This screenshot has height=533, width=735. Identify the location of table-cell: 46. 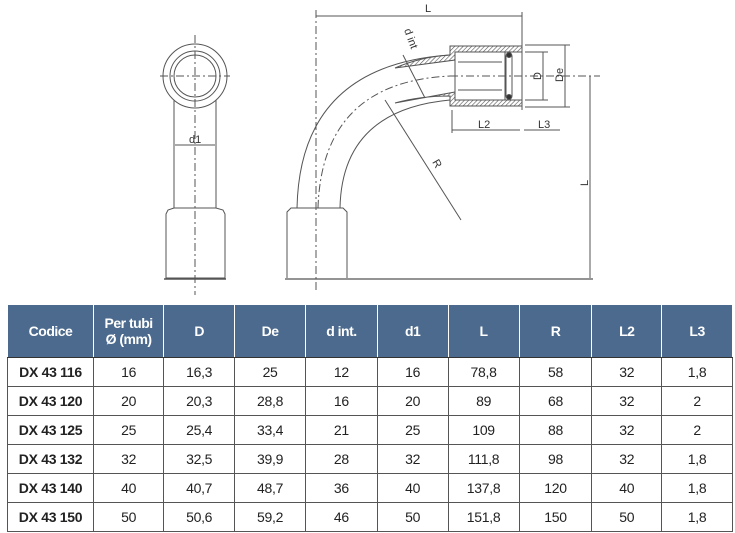
(341, 517).